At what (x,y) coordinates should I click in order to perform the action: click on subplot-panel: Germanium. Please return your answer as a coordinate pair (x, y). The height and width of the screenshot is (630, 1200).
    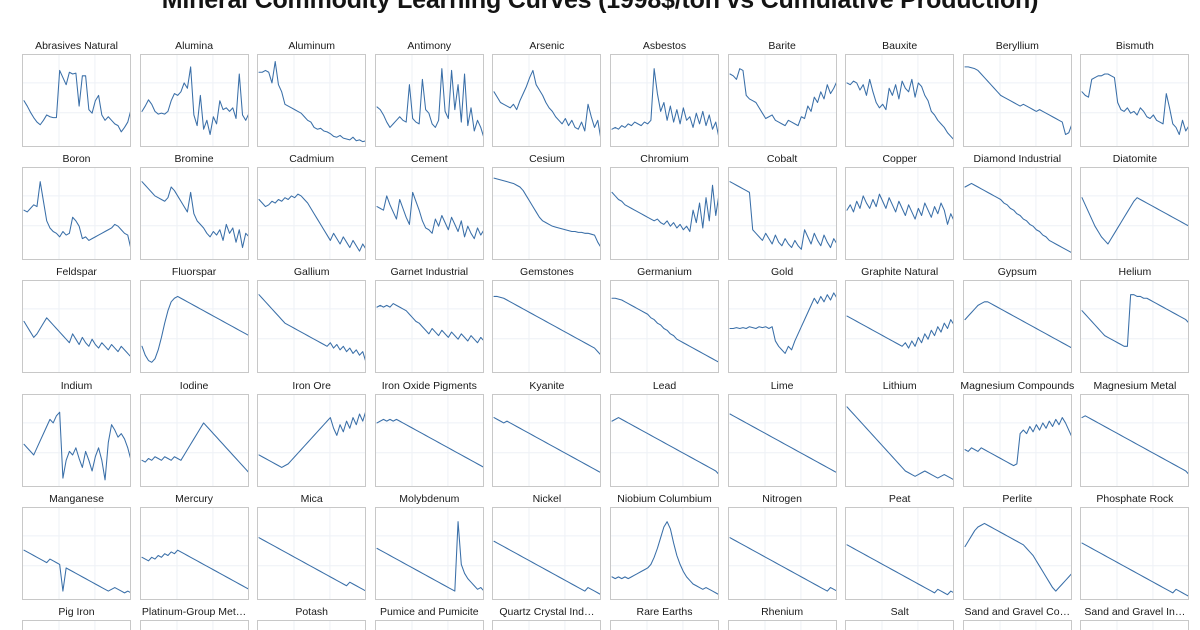
    Looking at the image, I should click on (664, 322).